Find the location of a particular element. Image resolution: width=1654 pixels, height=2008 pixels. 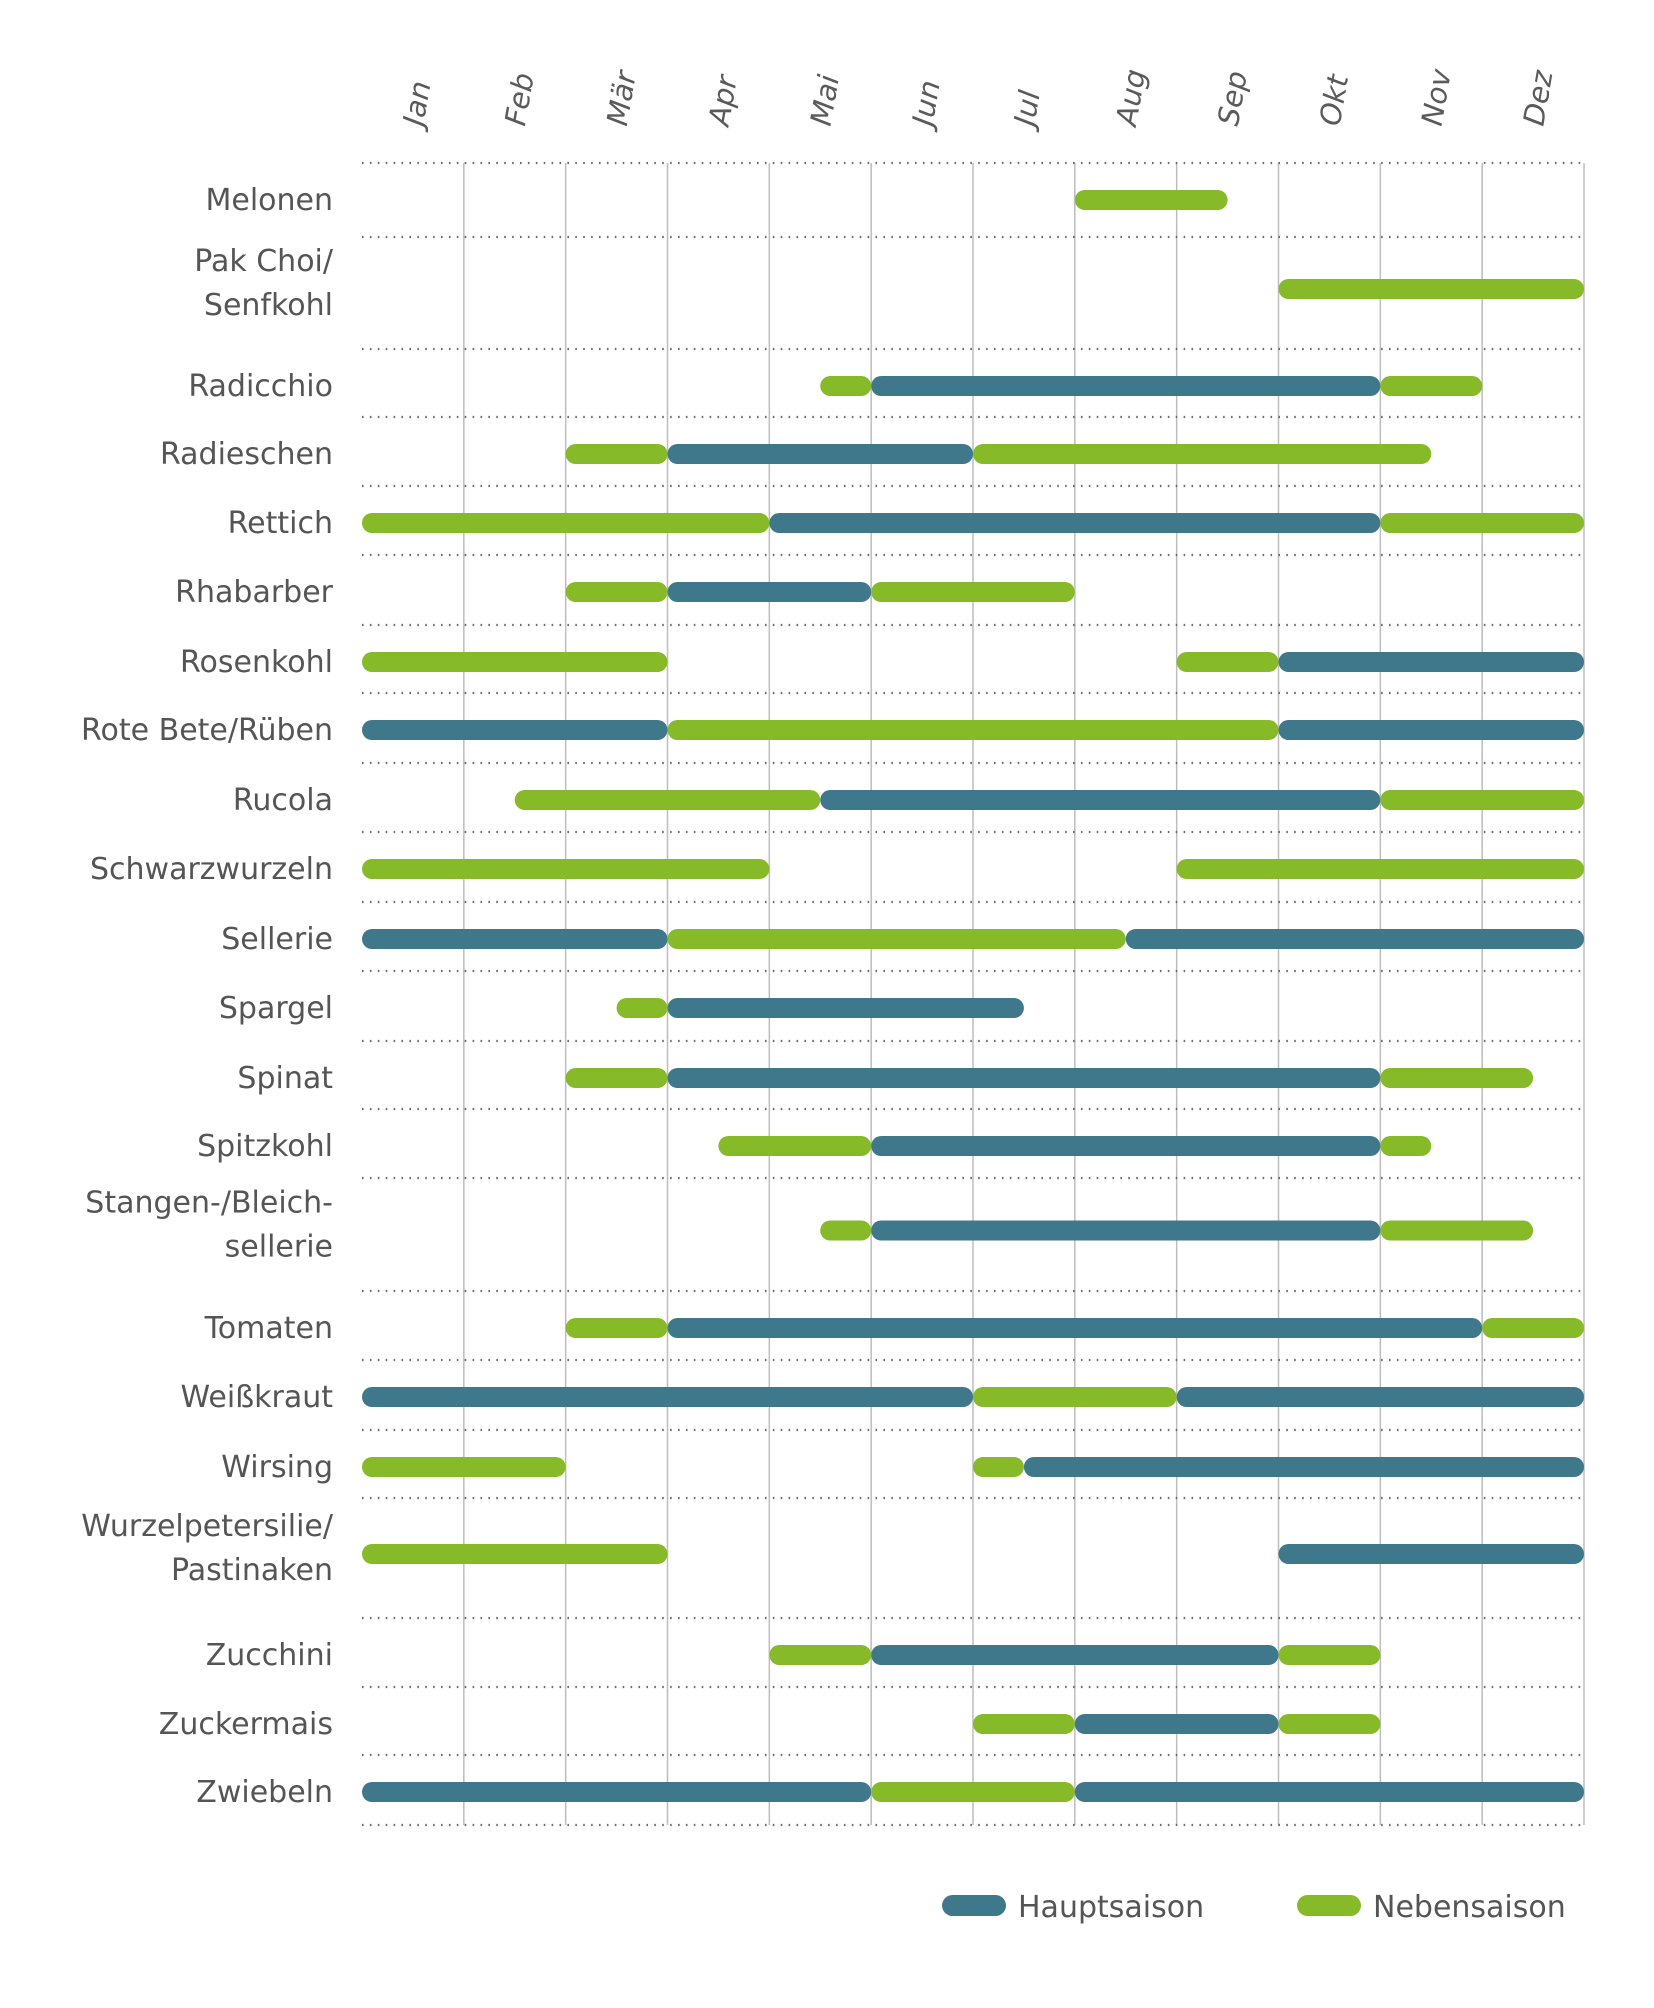

legend: Hauptsaison Nebensaison is located at coordinates (1254, 1907).